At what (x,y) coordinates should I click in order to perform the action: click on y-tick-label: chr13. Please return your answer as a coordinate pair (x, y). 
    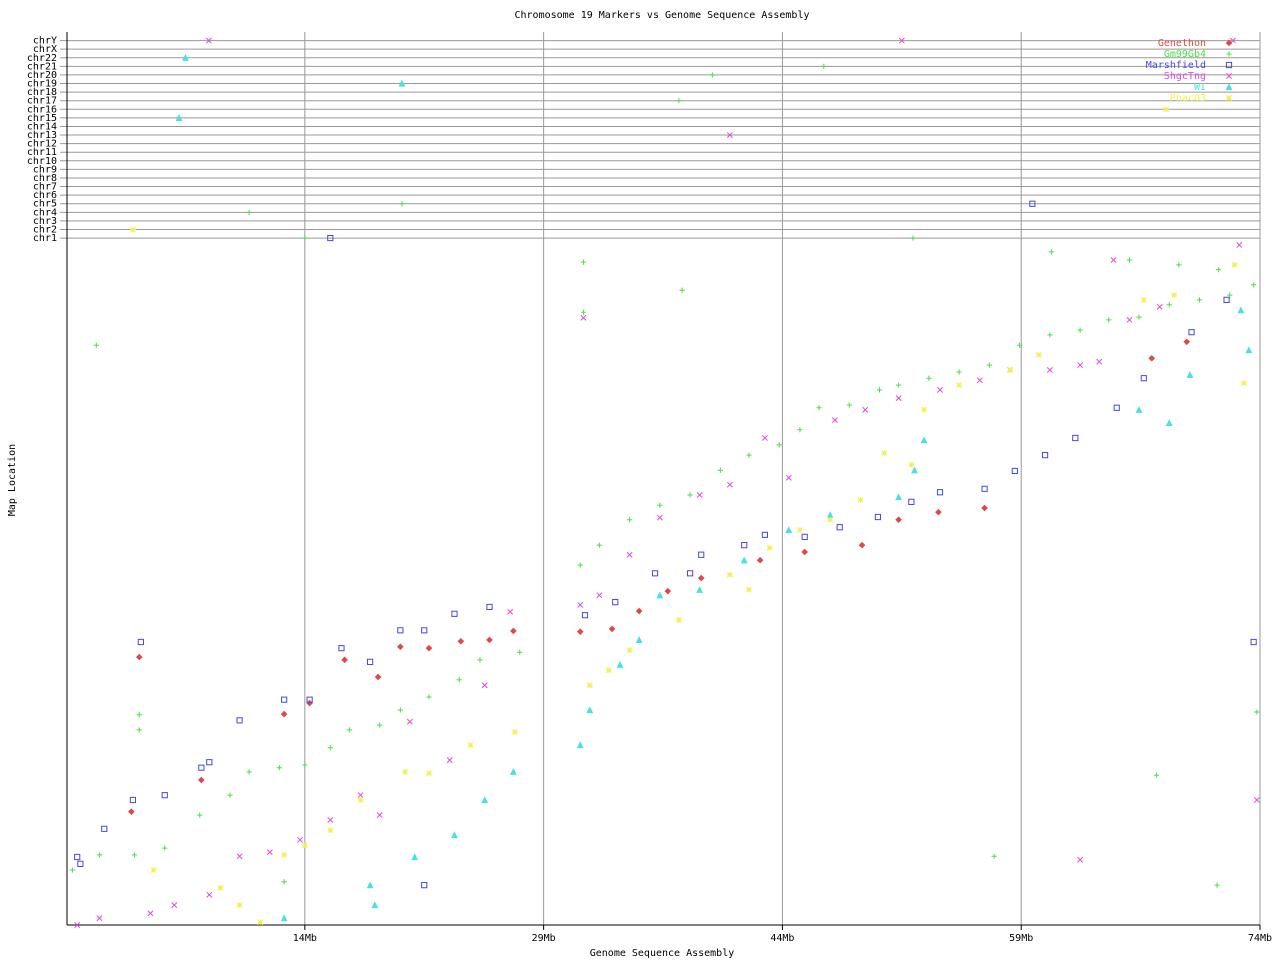
    Looking at the image, I should click on (42, 135).